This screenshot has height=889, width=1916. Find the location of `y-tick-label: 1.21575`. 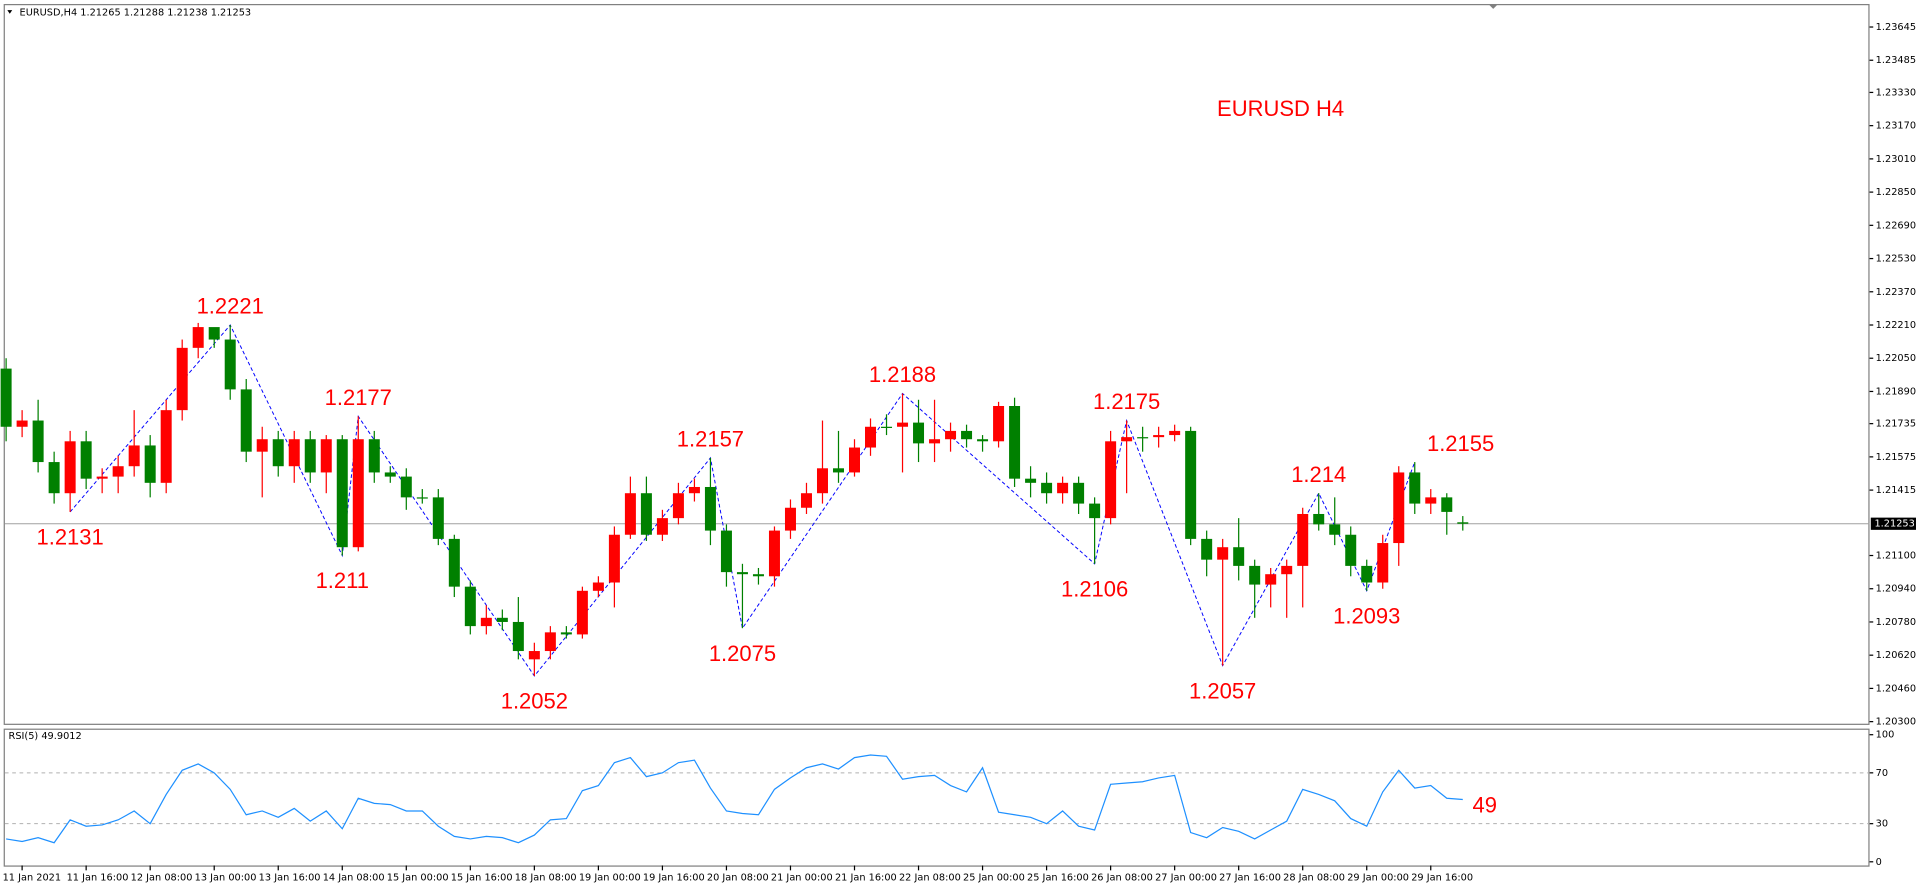

y-tick-label: 1.21575 is located at coordinates (1896, 457).